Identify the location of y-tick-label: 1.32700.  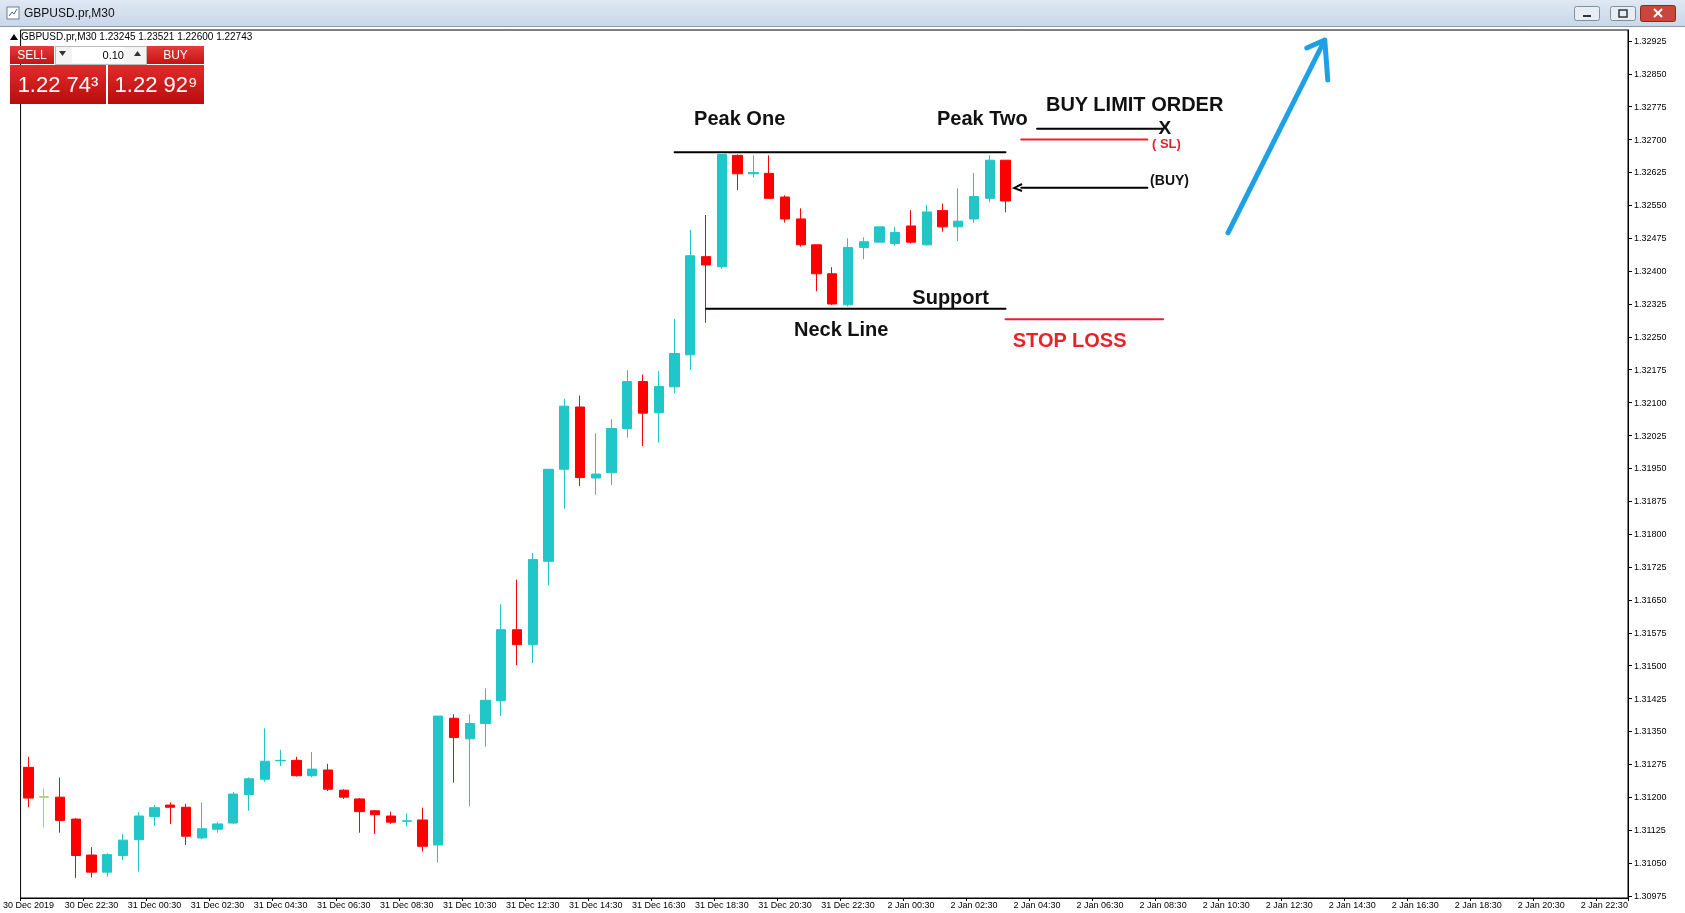
(1650, 139).